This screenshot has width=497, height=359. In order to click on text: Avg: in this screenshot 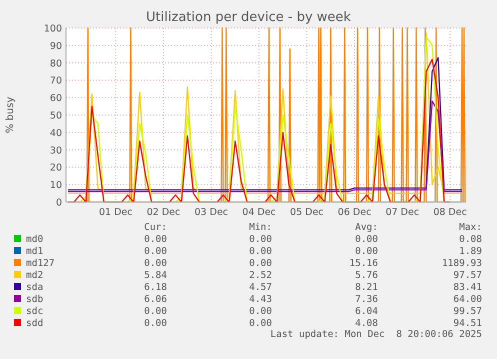, I will do `click(366, 227)`.